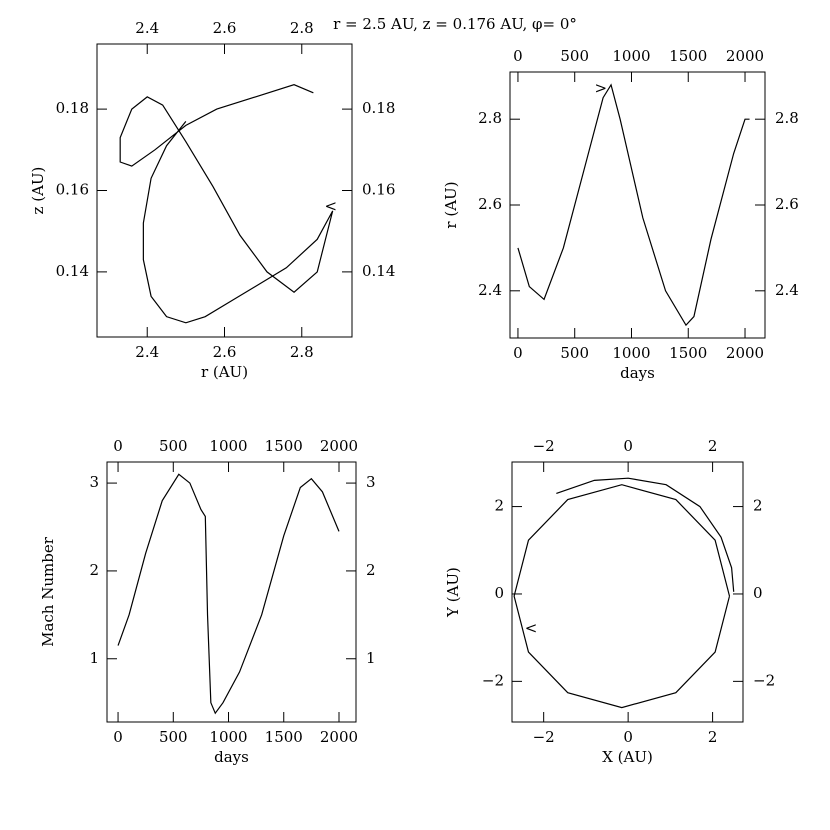  What do you see at coordinates (758, 593) in the screenshot?
I see `y-tick-label-right: 0` at bounding box center [758, 593].